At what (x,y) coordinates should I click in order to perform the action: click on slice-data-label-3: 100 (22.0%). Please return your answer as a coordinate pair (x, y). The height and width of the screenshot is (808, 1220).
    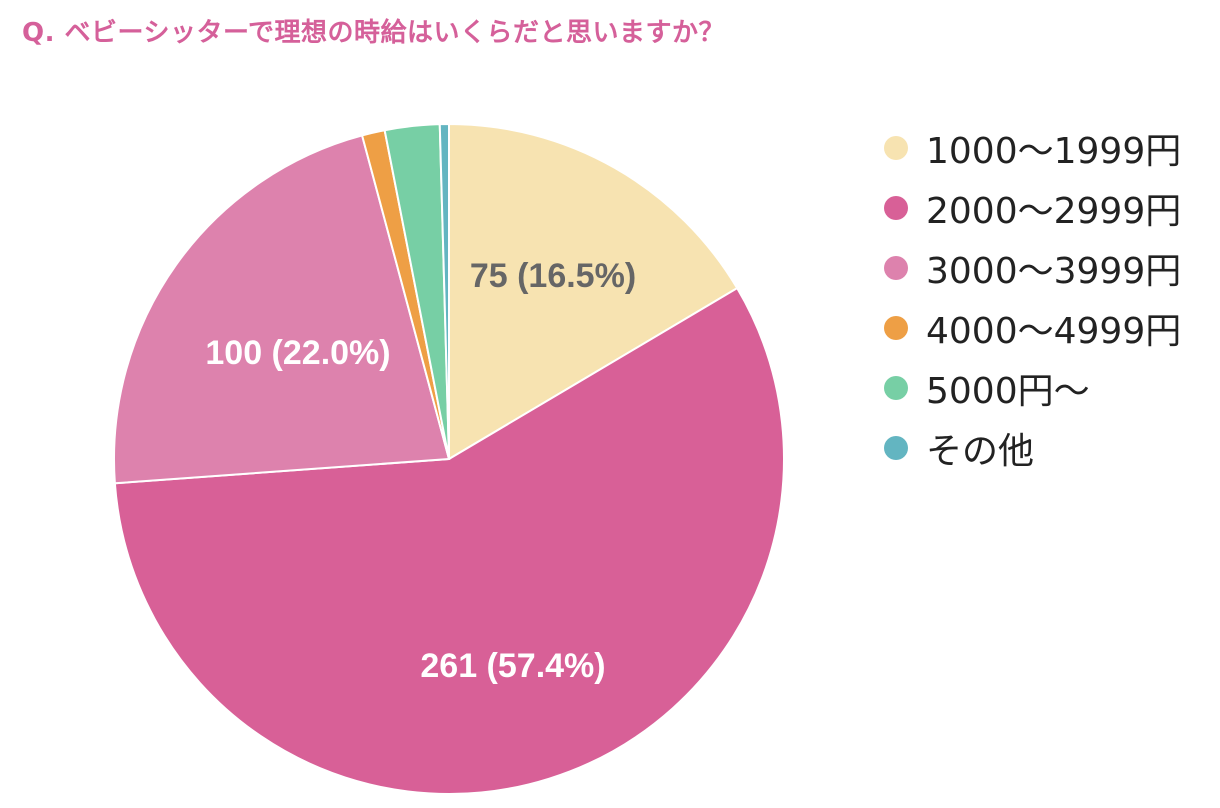
    Looking at the image, I should click on (297, 353).